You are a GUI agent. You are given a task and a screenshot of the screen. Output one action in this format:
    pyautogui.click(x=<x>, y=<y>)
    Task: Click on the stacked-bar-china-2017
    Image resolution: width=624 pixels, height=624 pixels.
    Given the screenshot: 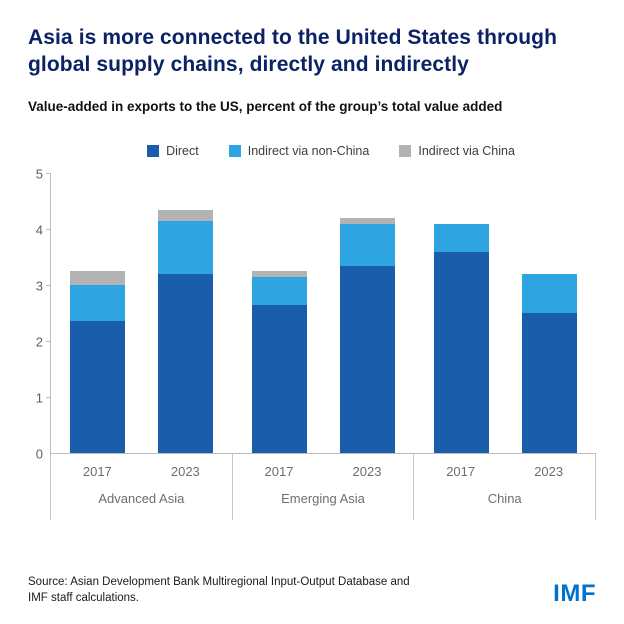 What is the action you would take?
    pyautogui.click(x=461, y=313)
    